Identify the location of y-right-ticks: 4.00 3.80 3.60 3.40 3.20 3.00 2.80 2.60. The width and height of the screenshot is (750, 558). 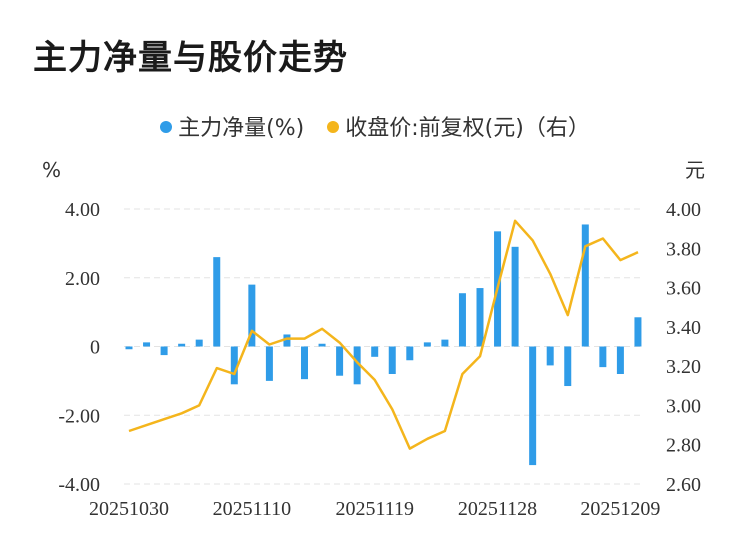
(683, 347).